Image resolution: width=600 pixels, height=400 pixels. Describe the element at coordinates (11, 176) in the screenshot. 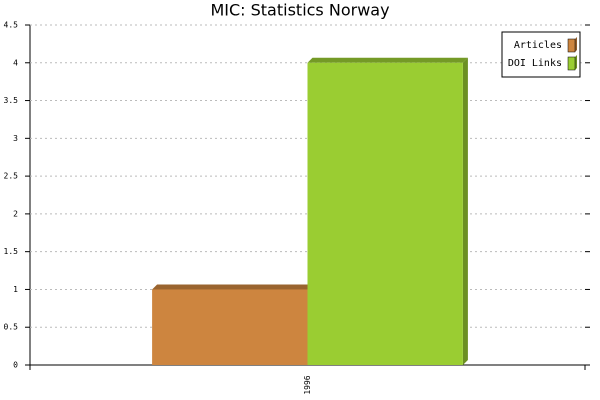

I see `y-tick-label: 2.5` at that location.